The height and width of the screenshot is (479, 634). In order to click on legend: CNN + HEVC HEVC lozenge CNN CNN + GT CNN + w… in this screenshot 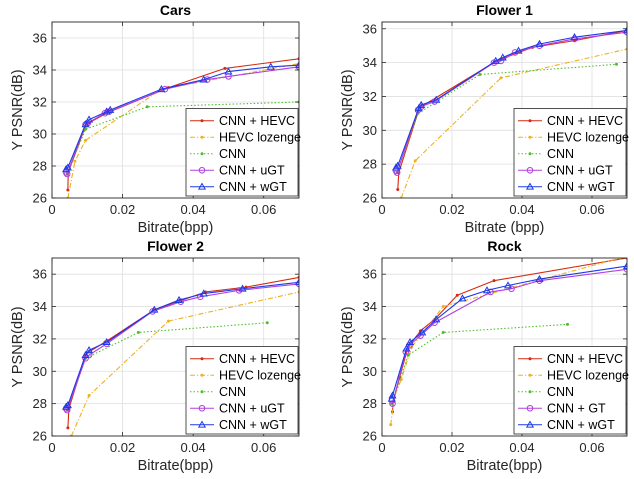, I will do `click(571, 390)`.